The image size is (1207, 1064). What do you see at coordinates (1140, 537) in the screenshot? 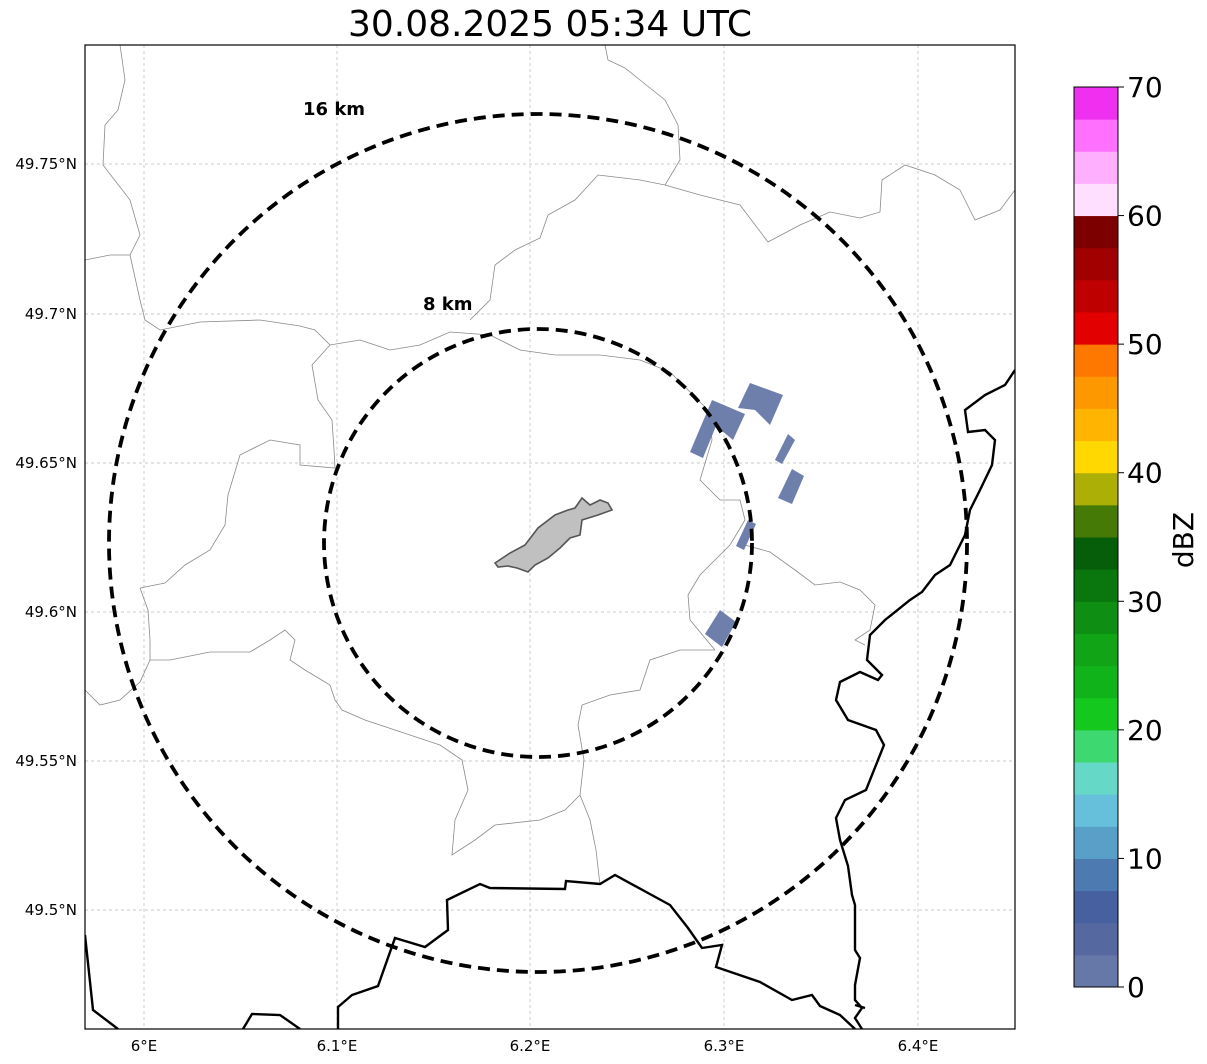
I see `colorbar-ticks: 0 10 20 30 40 50 60 70` at bounding box center [1140, 537].